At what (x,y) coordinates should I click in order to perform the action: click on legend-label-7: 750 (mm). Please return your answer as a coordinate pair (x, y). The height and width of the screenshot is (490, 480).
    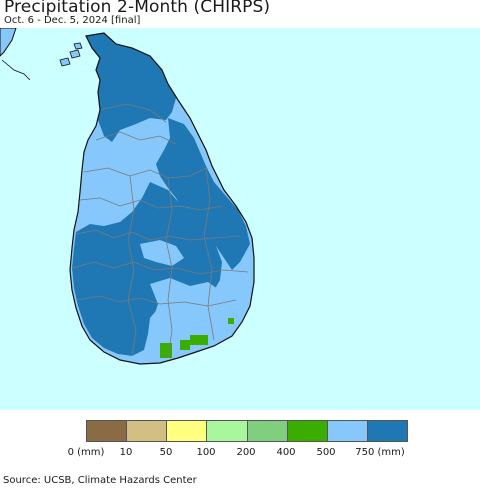
    Looking at the image, I should click on (380, 452).